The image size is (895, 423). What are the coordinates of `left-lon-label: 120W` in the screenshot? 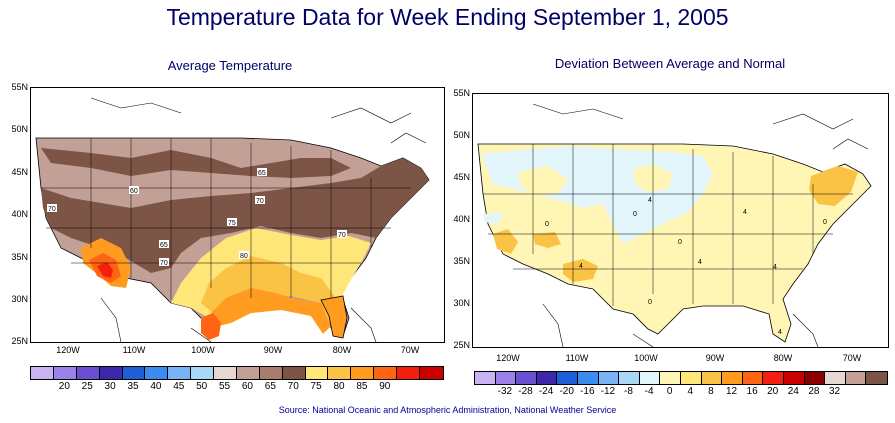 It's located at (68, 350).